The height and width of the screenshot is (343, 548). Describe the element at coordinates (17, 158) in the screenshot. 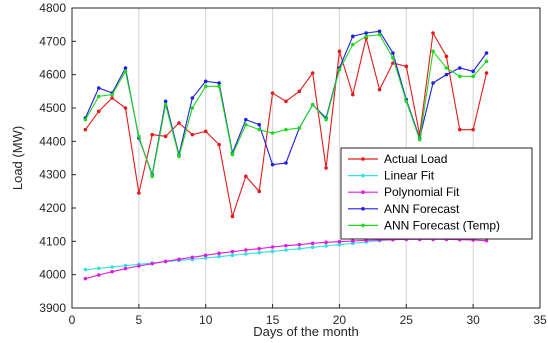

I see `y-axis-label: Load (MW)` at that location.